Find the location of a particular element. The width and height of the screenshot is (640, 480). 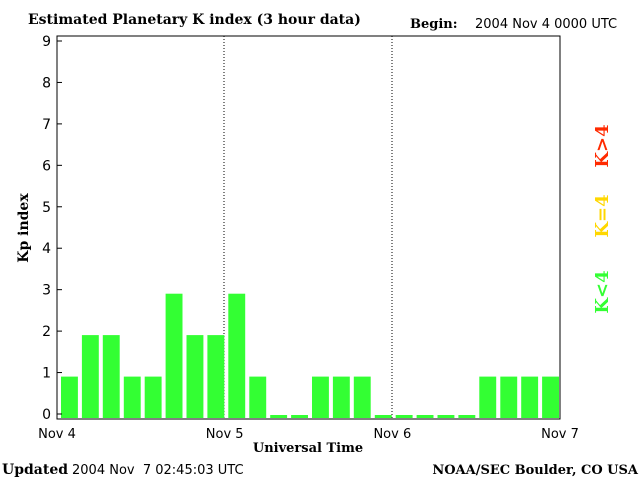

legend-k-greater-4: K>4 is located at coordinates (602, 145).